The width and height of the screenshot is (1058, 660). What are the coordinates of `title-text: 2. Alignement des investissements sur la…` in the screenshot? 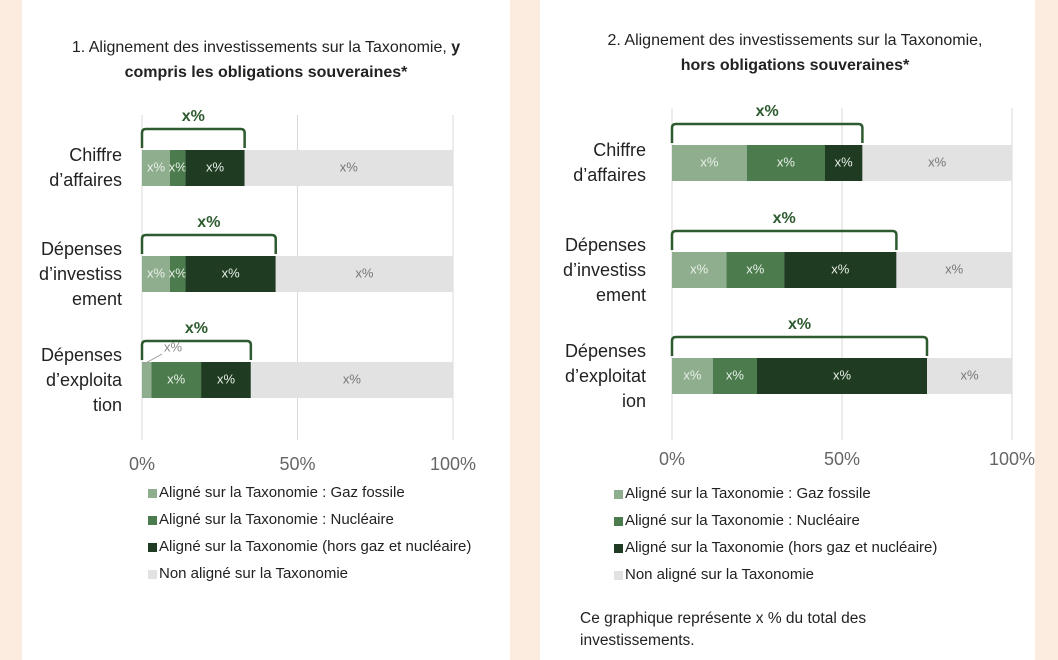 It's located at (795, 40).